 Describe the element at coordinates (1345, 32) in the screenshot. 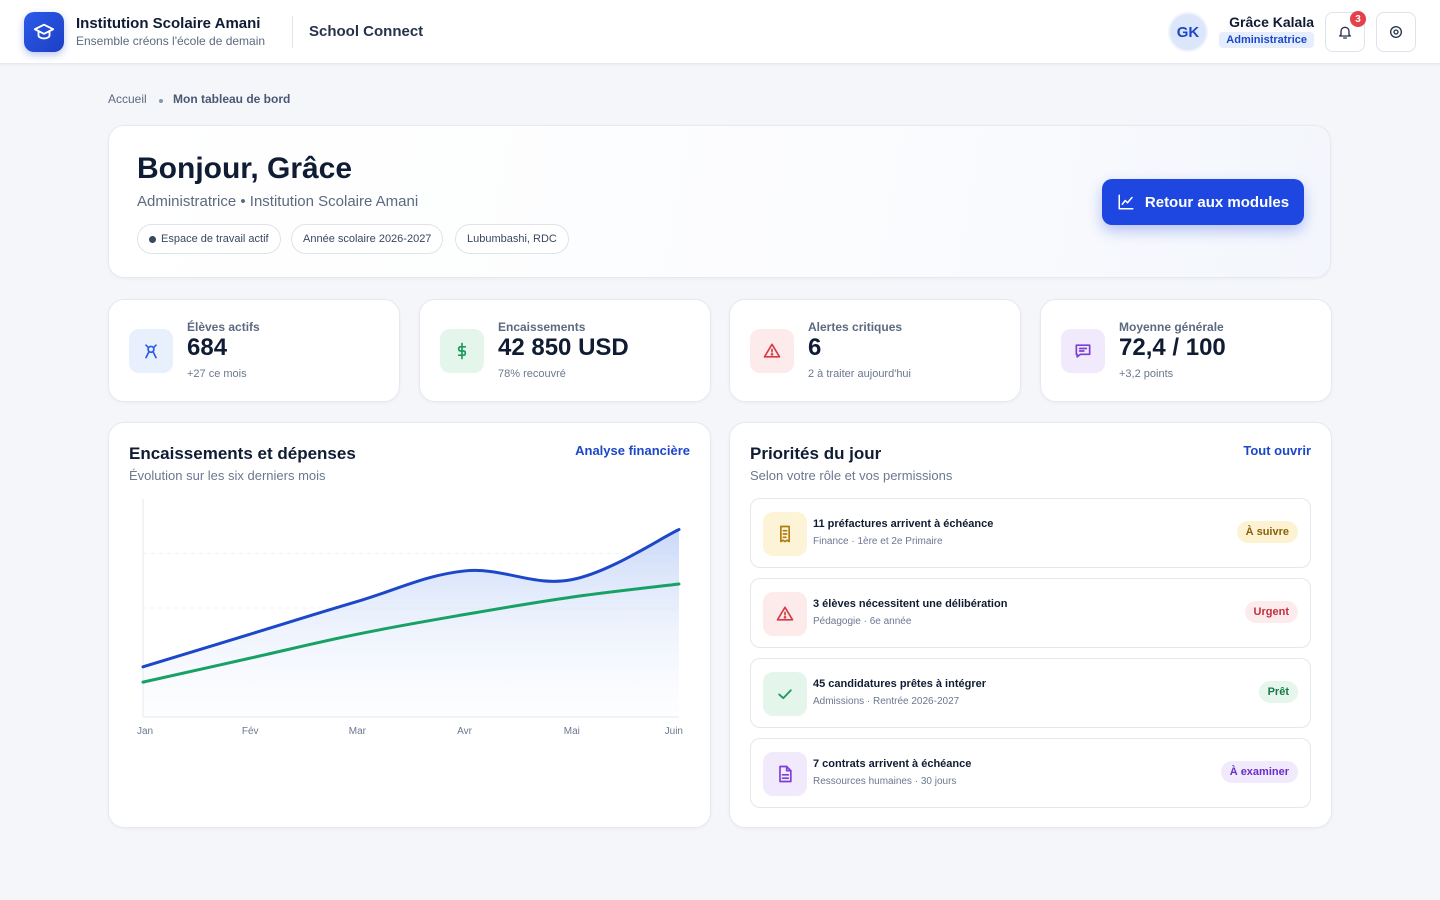

I see `bell-icon` at that location.